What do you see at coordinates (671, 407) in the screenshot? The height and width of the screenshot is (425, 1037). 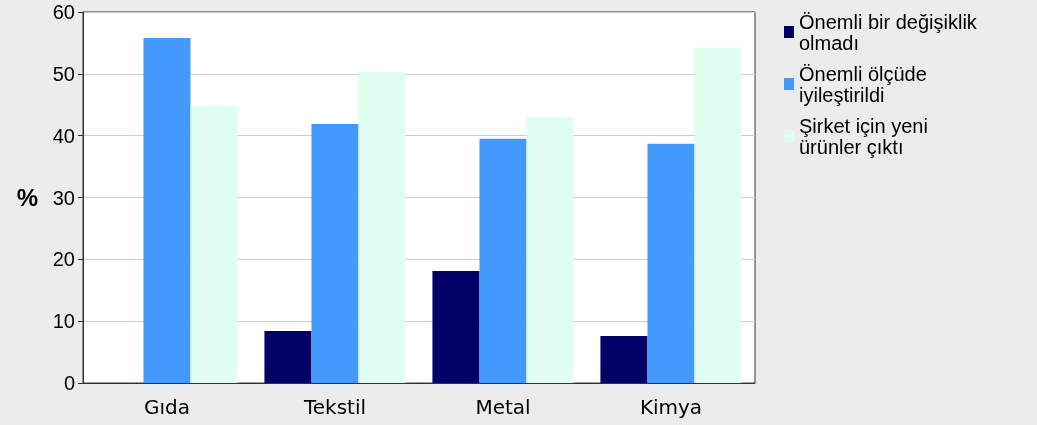 I see `x-tick-label: Kimya` at bounding box center [671, 407].